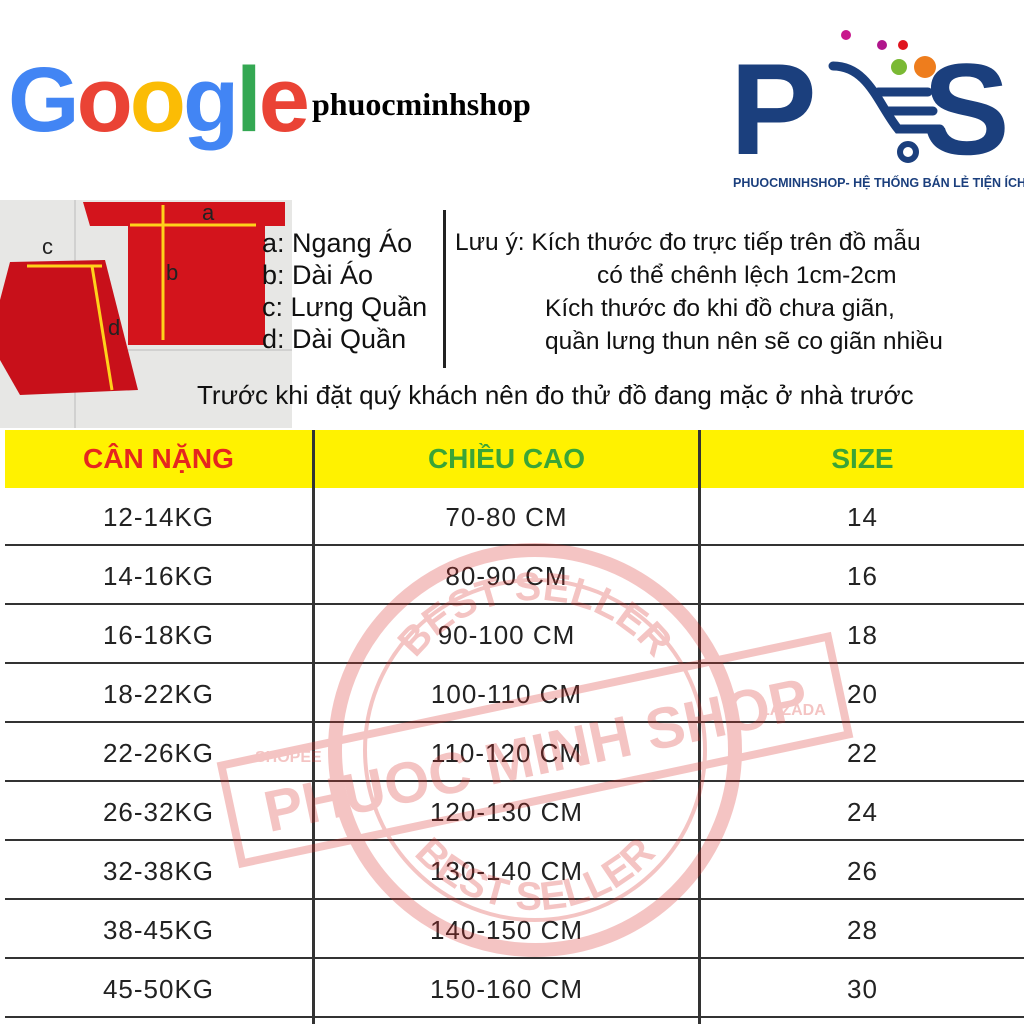 The height and width of the screenshot is (1024, 1024). What do you see at coordinates (793, 710) in the screenshot?
I see `stamp-right-text: LAZADA` at bounding box center [793, 710].